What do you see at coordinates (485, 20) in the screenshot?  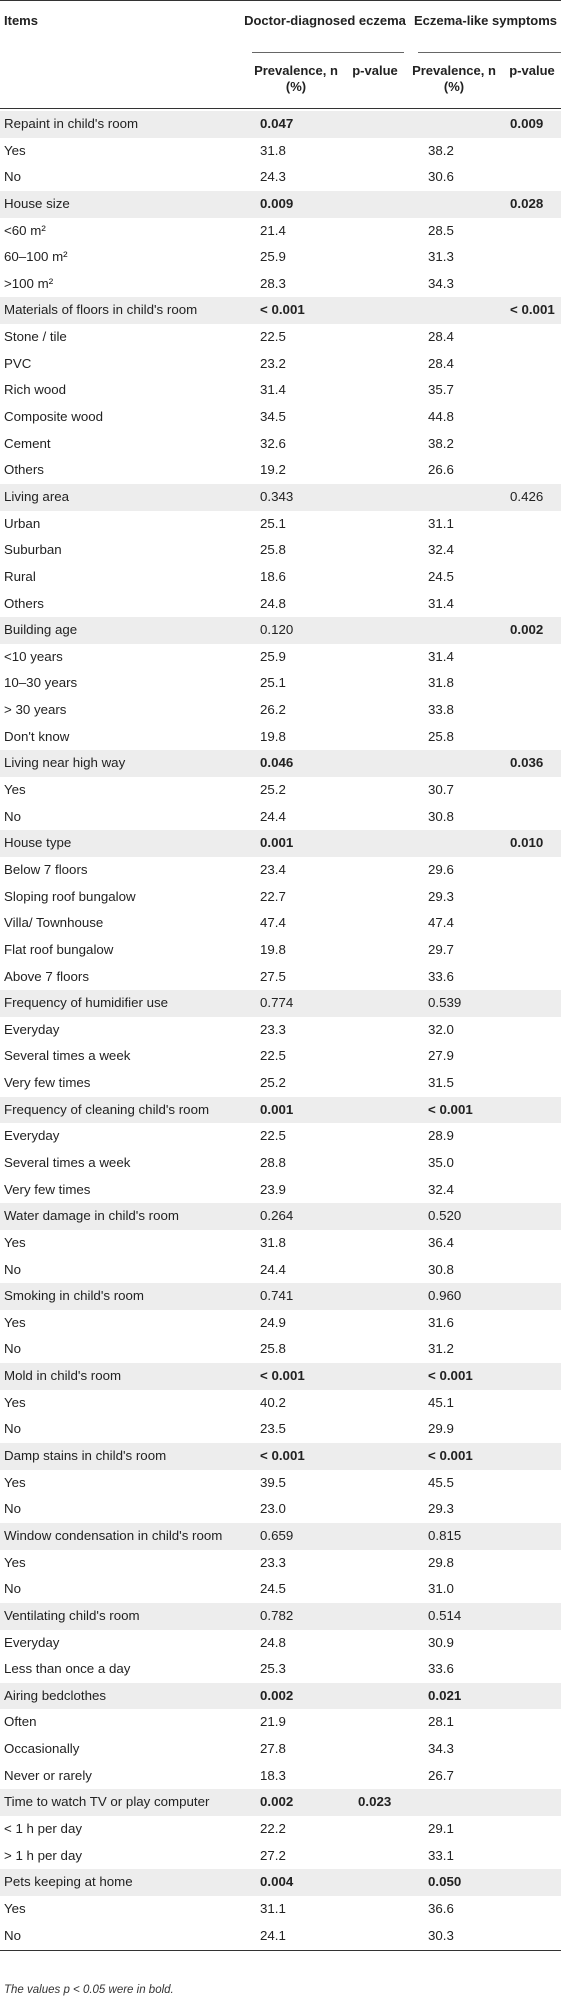 I see `header-eczema-like: Eczema-like symptoms` at bounding box center [485, 20].